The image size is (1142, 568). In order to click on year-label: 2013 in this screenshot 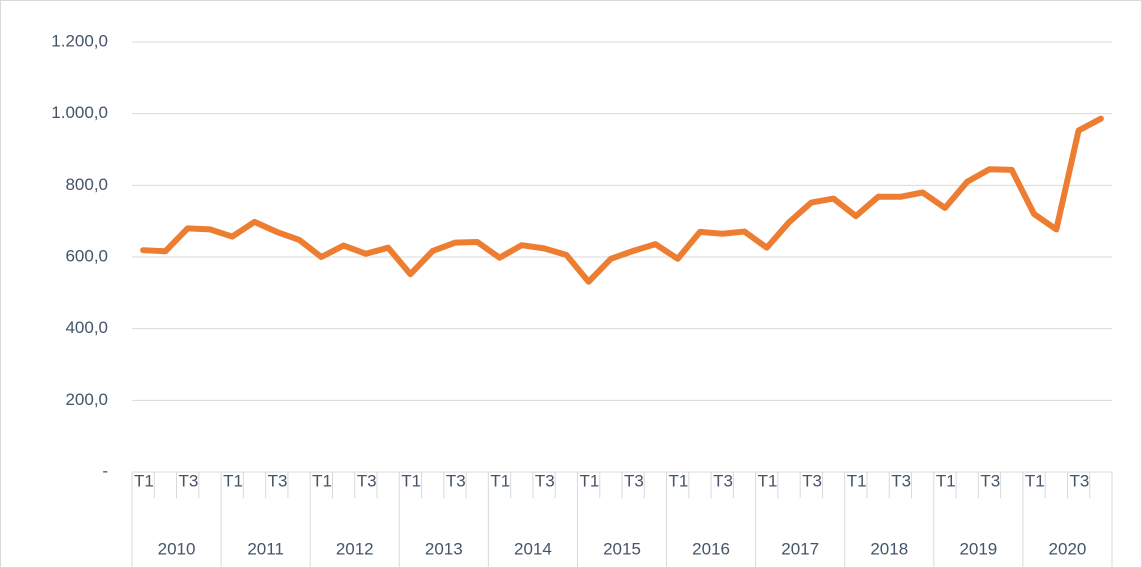, I will do `click(444, 548)`.